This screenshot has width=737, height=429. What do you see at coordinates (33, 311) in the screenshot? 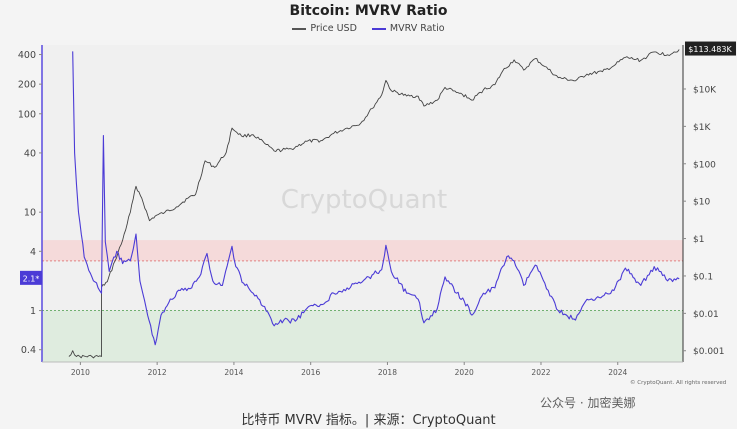
I see `left-tick-label-1: 1` at bounding box center [33, 311].